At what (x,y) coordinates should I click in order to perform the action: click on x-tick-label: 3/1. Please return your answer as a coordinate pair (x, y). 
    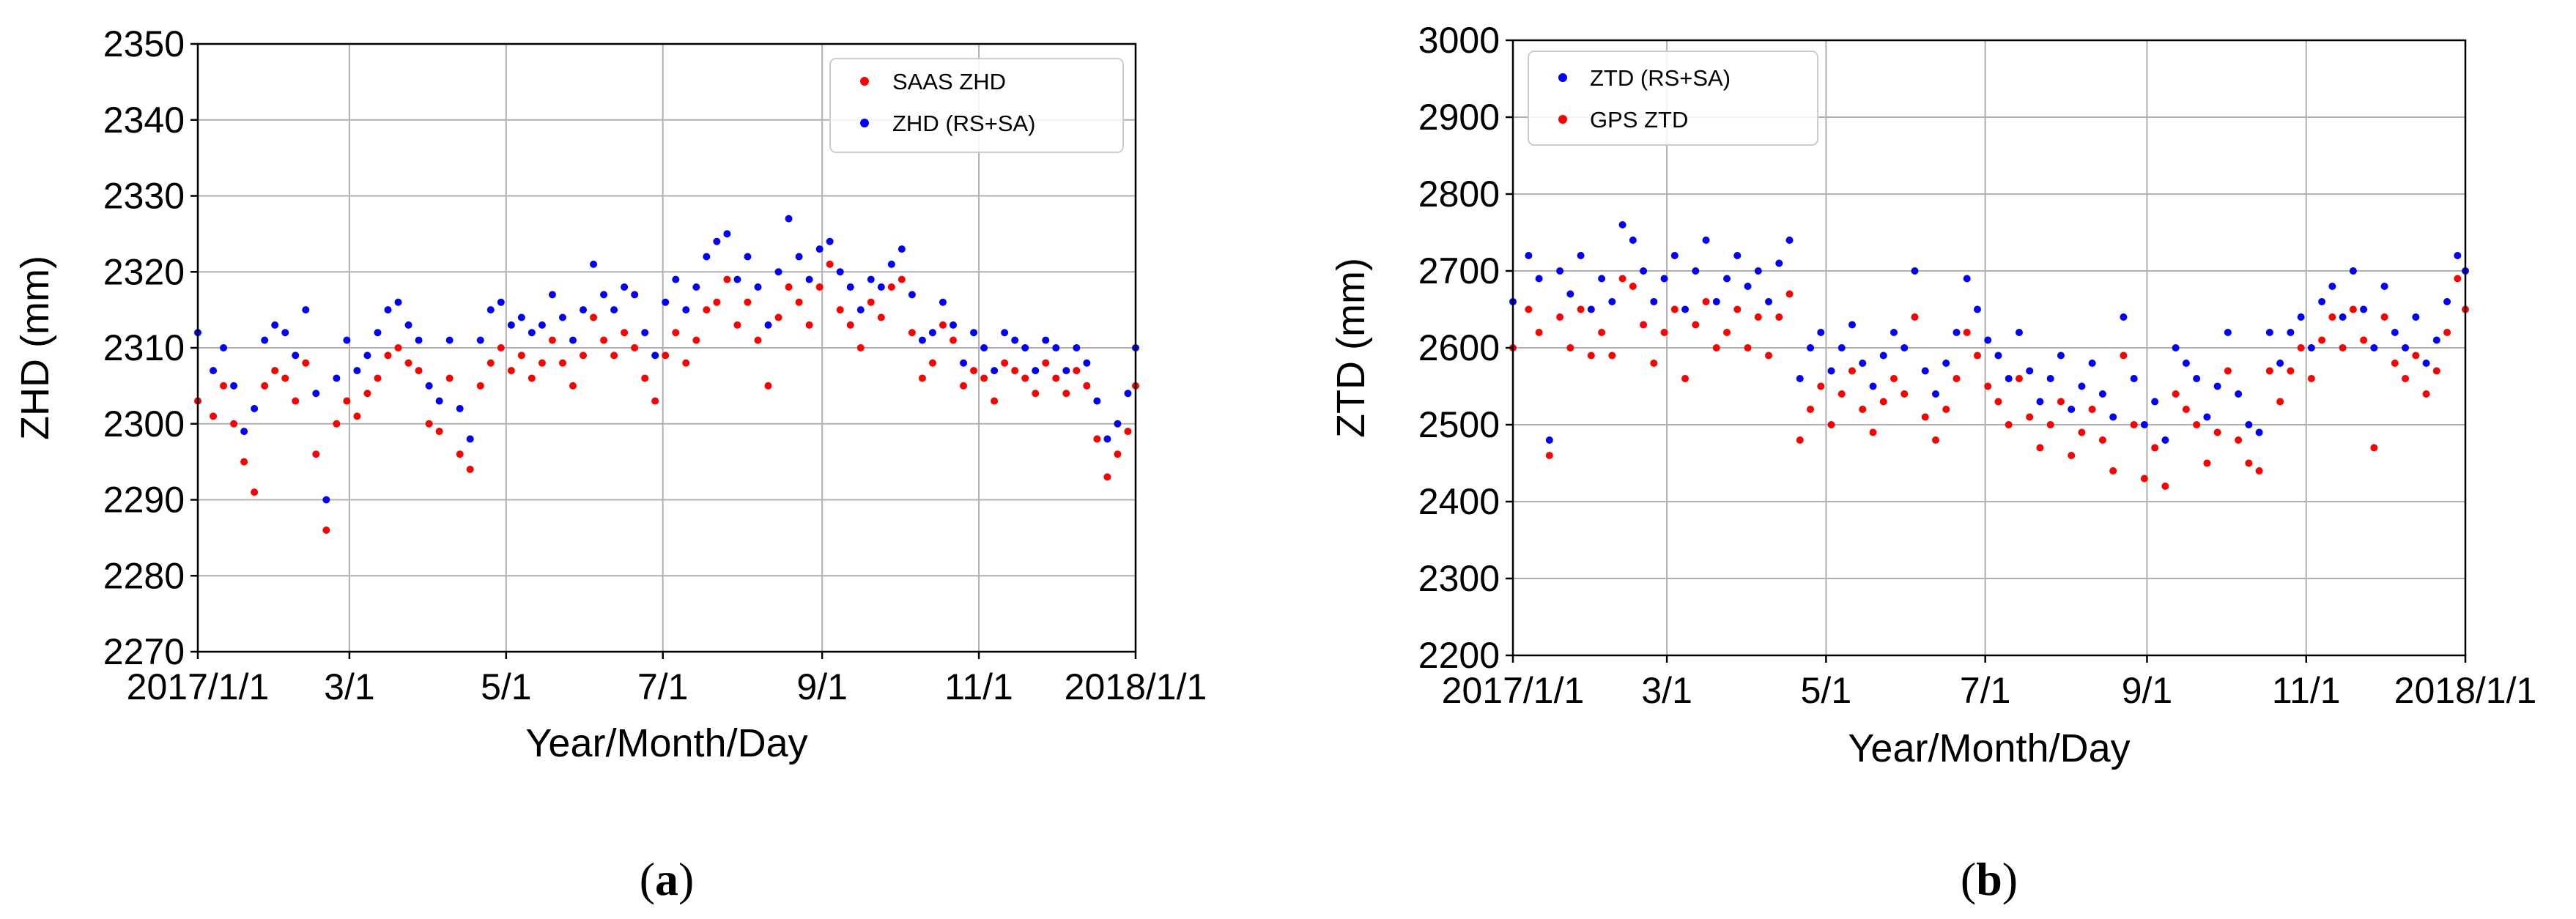
    Looking at the image, I should click on (349, 686).